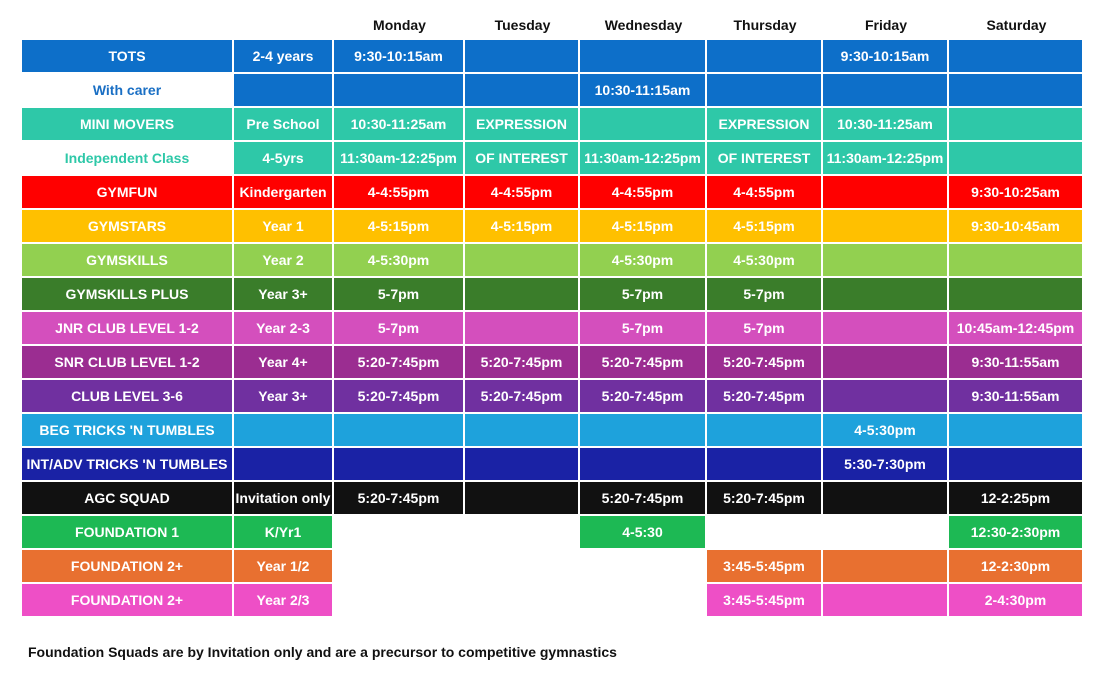  What do you see at coordinates (765, 261) in the screenshot?
I see `session-cell-thursday: 4-5:30pm` at bounding box center [765, 261].